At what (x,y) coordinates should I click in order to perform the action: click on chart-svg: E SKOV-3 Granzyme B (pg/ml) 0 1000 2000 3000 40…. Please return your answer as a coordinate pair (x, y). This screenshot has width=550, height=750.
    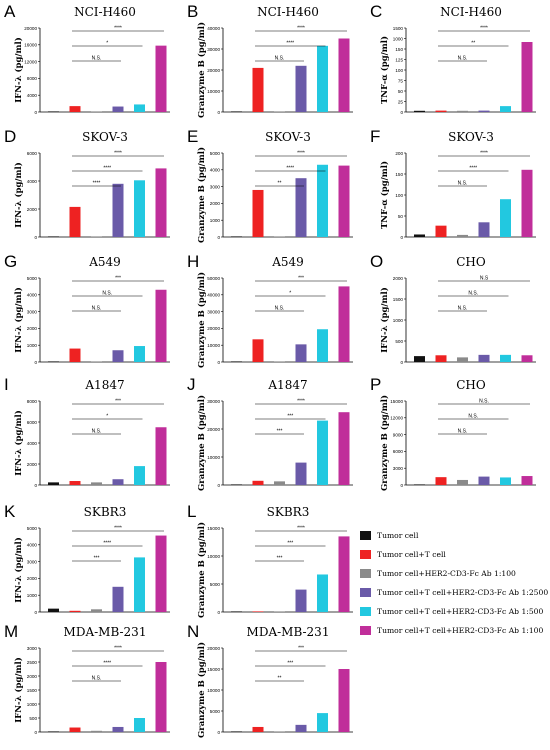
    Looking at the image, I should click on (270, 185).